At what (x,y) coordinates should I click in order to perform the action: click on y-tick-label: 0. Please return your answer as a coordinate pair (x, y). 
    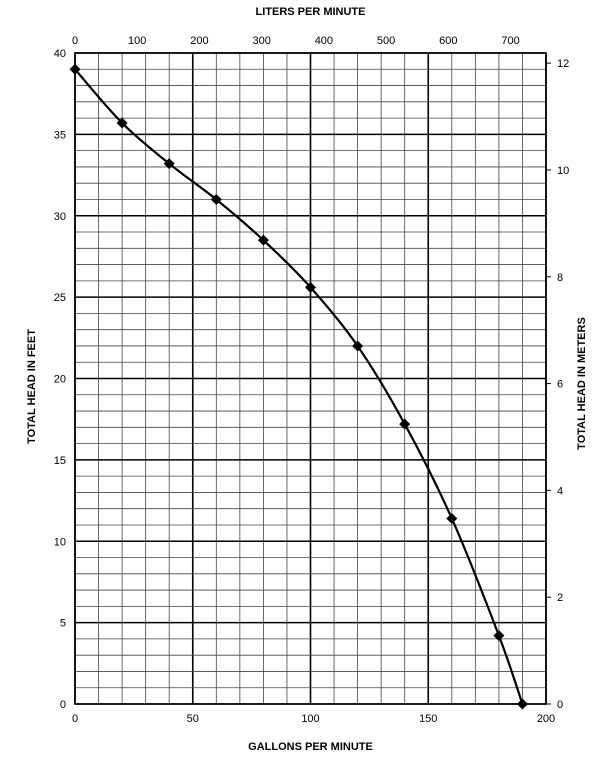
    Looking at the image, I should click on (63, 705).